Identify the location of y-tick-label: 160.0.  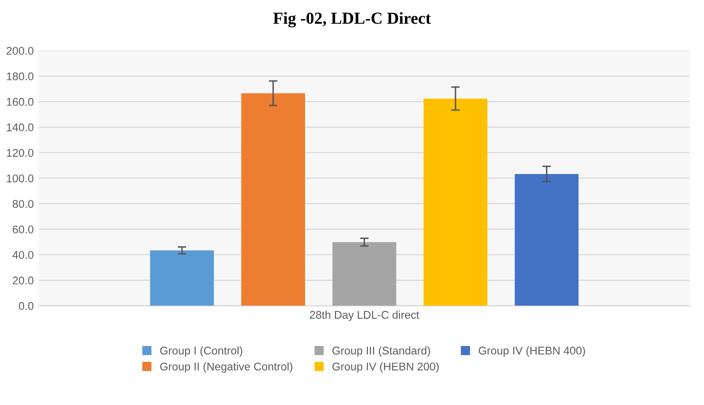
(20, 102).